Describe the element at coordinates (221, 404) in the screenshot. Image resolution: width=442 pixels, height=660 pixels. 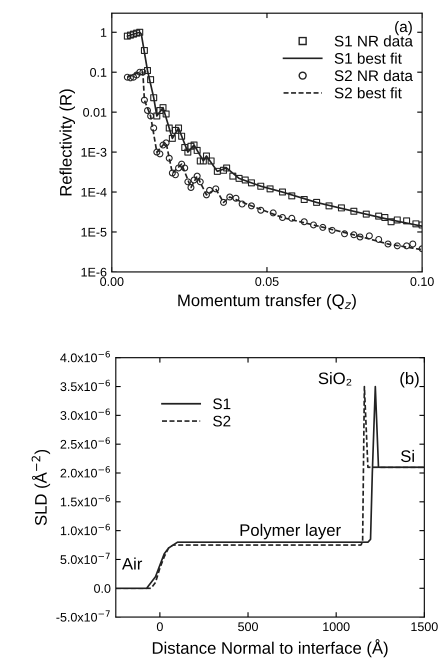
I see `legend-label: S1` at that location.